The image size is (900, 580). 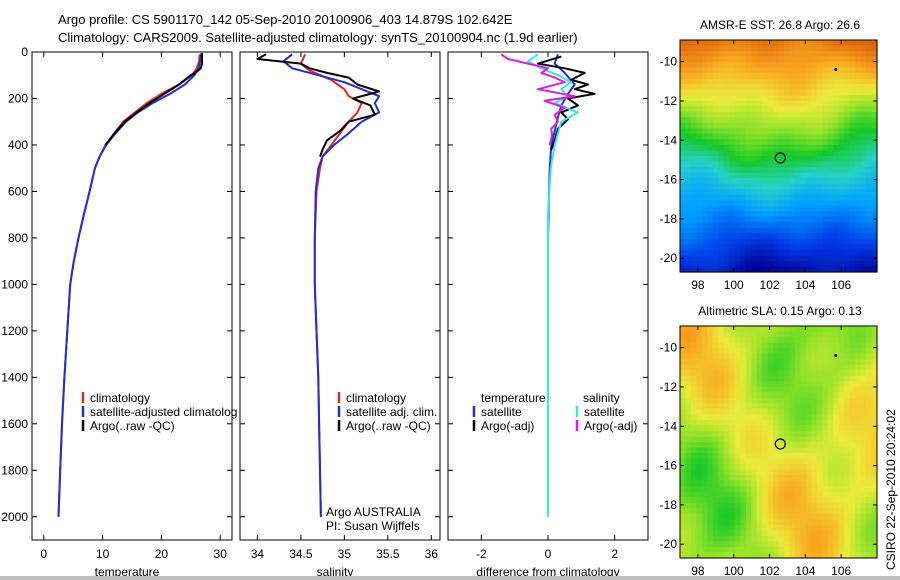 What do you see at coordinates (836, 69) in the screenshot?
I see `sst-map-track-point` at bounding box center [836, 69].